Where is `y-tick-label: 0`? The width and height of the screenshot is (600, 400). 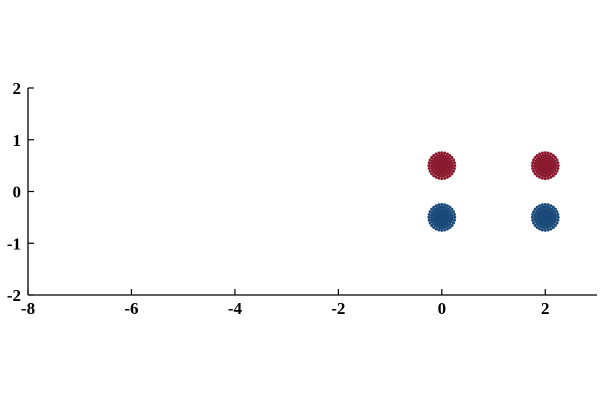
y-tick-label: 0 is located at coordinates (17, 192).